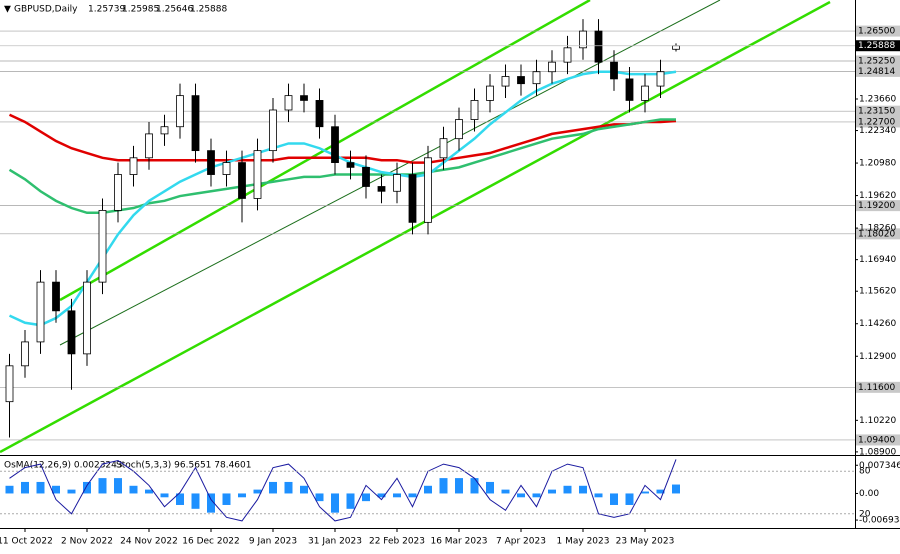 This screenshot has width=900, height=554. Describe the element at coordinates (521, 542) in the screenshot. I see `x-tick-label: 7 Apr 2023` at that location.